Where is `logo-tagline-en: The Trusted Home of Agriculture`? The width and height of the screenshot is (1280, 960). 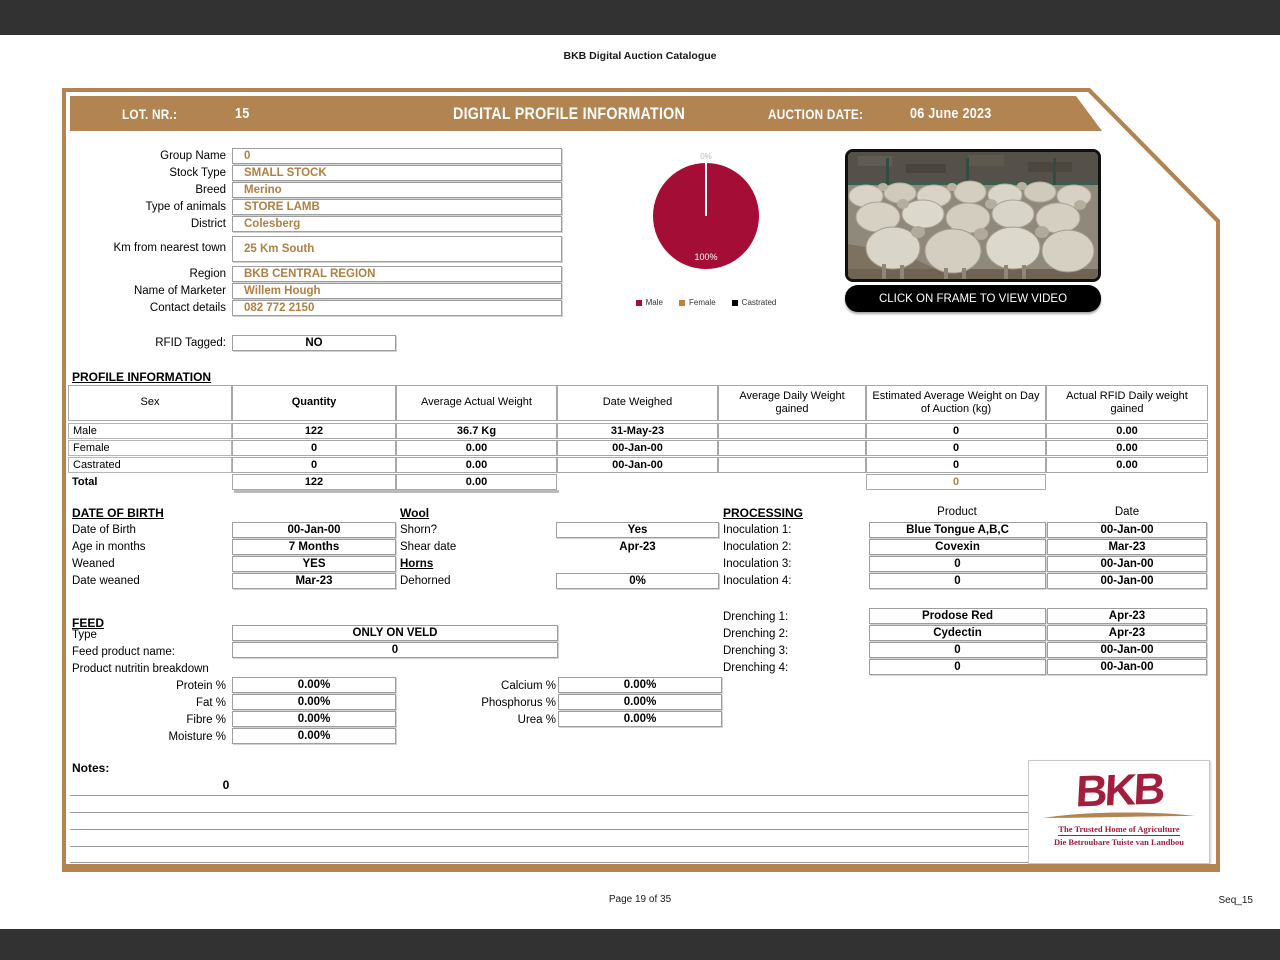
logo-tagline-en: The Trusted Home of Agriculture is located at coordinates (1119, 830).